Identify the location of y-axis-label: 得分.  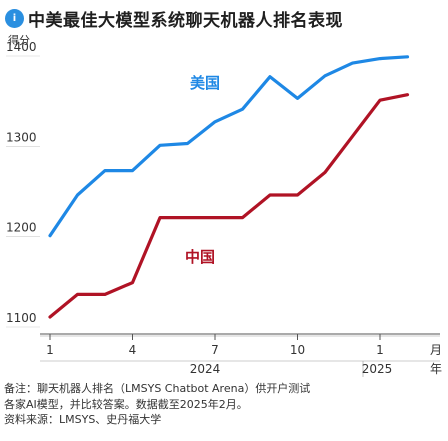
(19, 40).